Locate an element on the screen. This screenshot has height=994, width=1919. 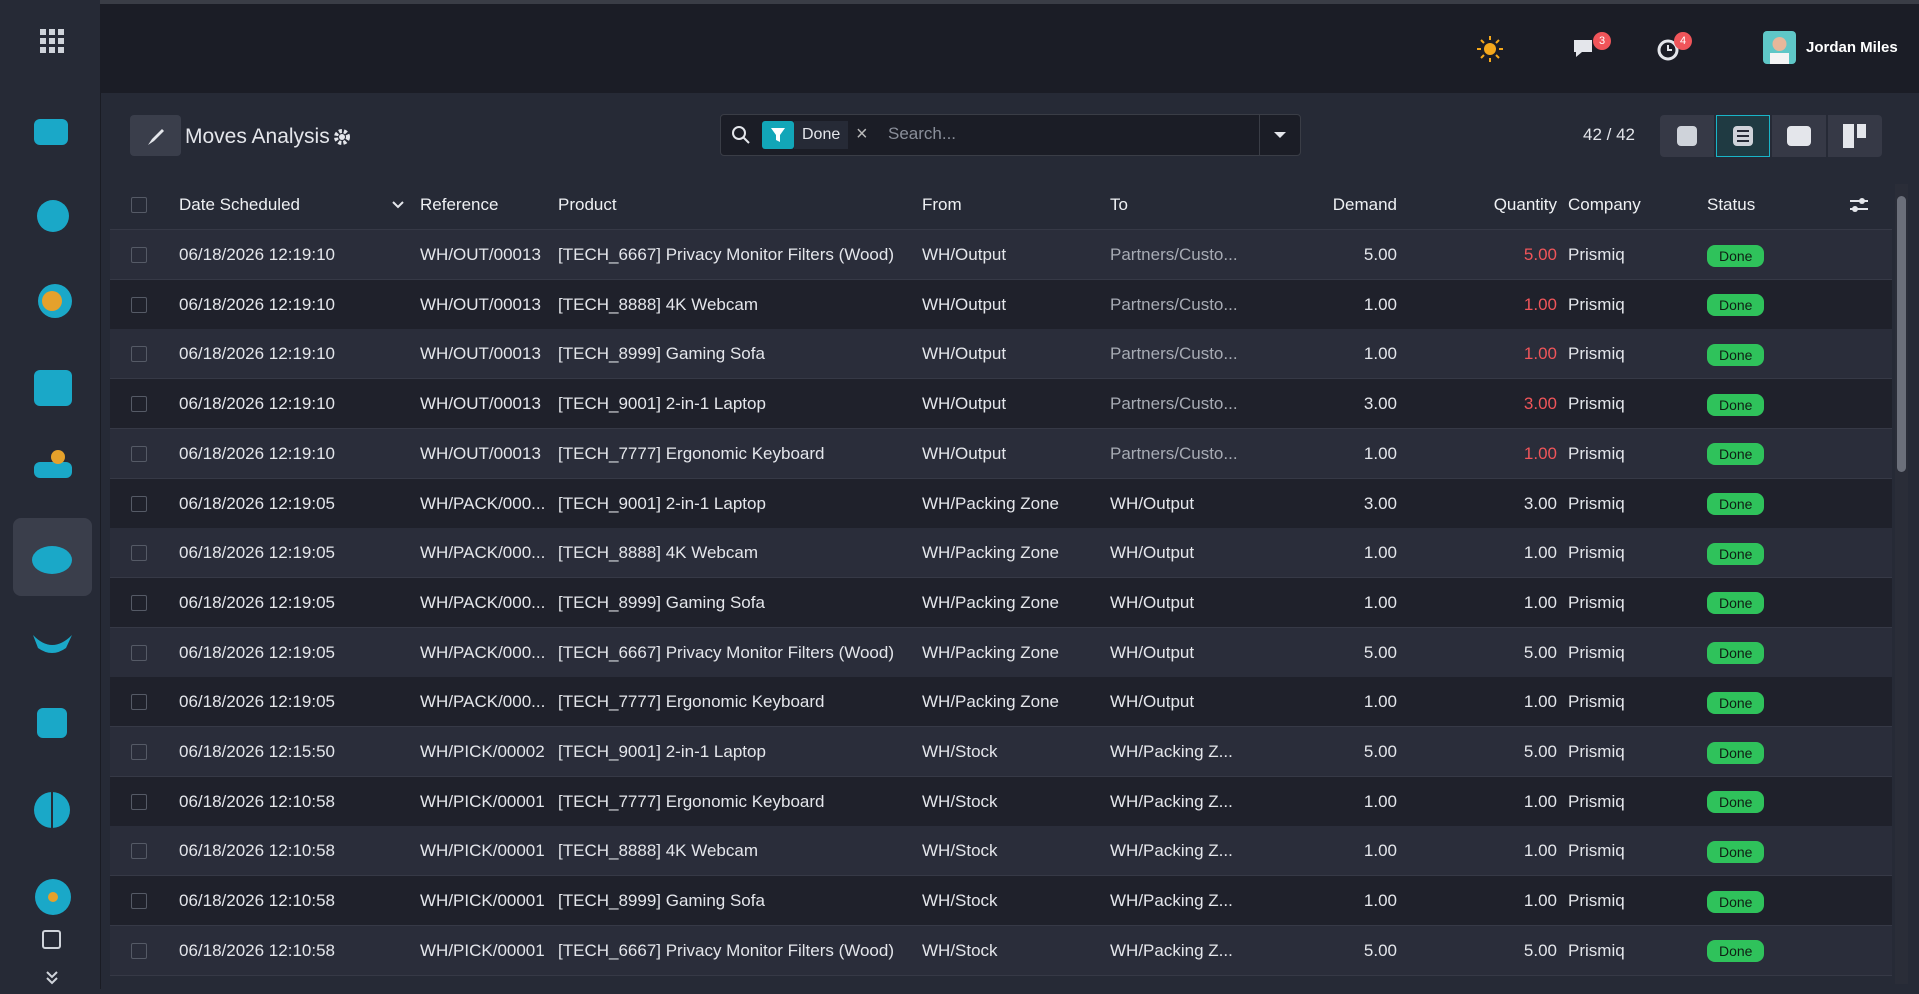
toggle-sidebar is located at coordinates (51, 939).